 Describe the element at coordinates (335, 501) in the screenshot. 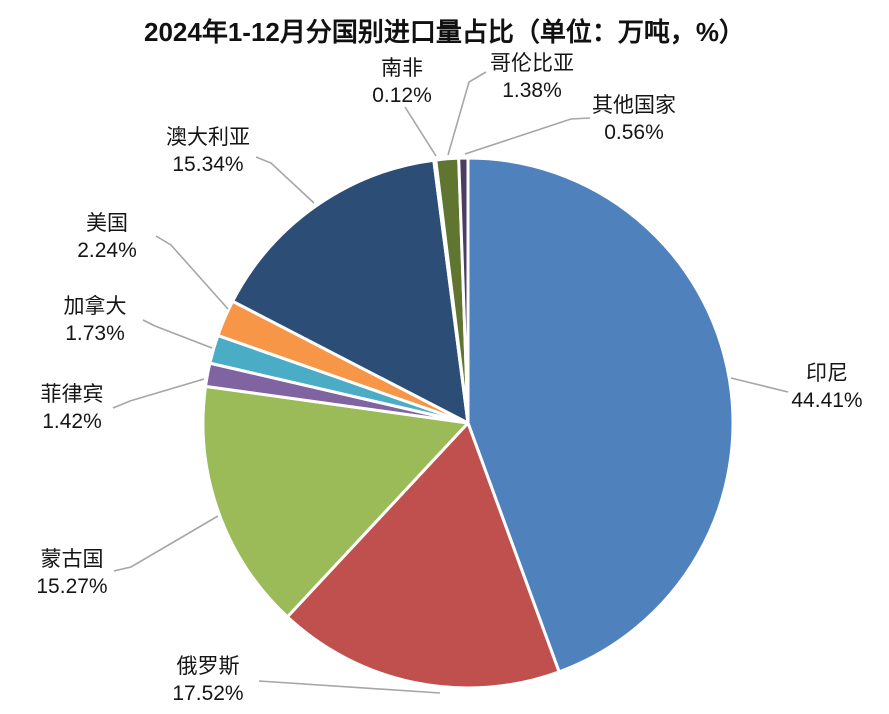

I see `pie-slice-mongolia` at that location.